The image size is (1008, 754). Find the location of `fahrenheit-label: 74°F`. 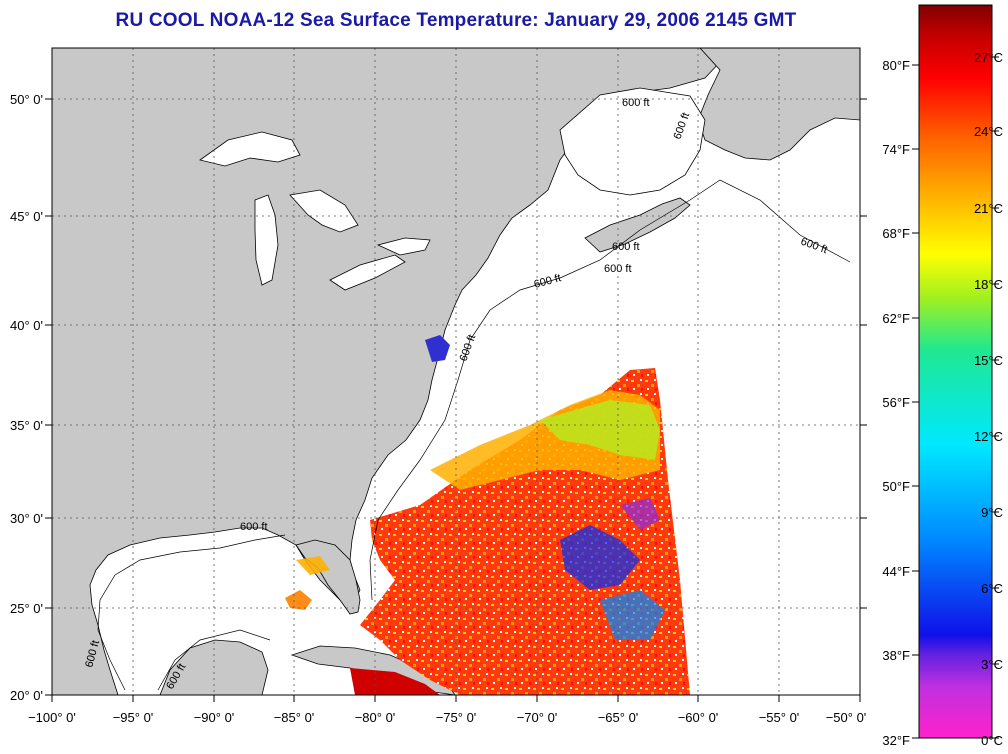

fahrenheit-label: 74°F is located at coordinates (896, 149).